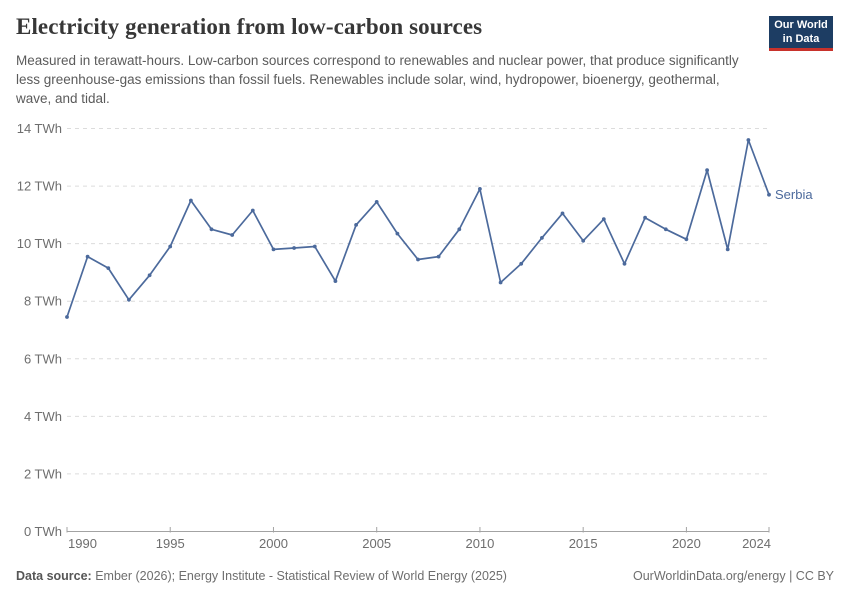 This screenshot has height=600, width=850. Describe the element at coordinates (314, 246) in the screenshot. I see `data-point-2002` at that location.